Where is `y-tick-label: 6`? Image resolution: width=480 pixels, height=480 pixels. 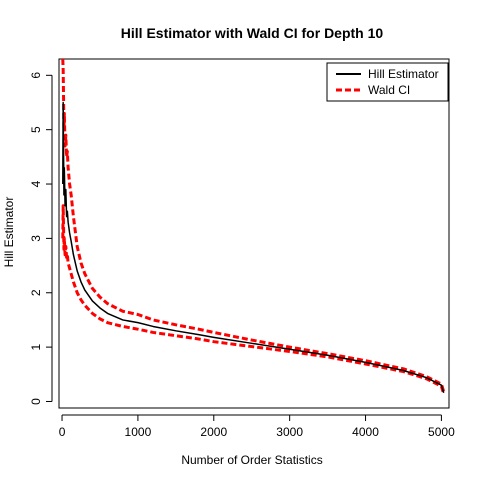 y-tick-label: 6 is located at coordinates (36, 75).